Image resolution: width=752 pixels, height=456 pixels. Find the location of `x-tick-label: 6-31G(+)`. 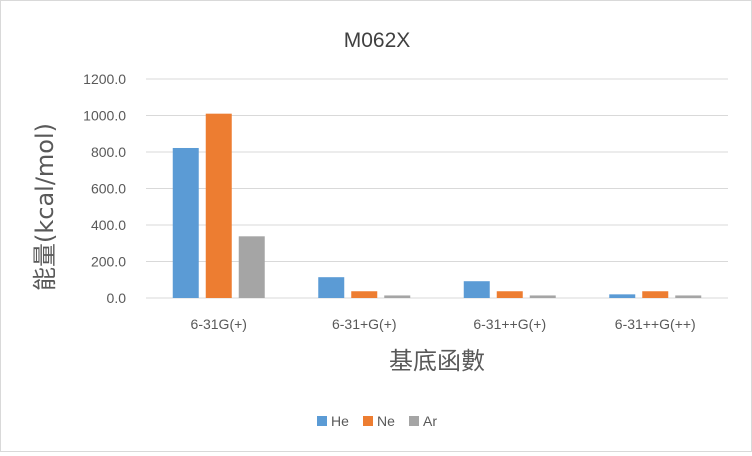

x-tick-label: 6-31G(+) is located at coordinates (219, 324).